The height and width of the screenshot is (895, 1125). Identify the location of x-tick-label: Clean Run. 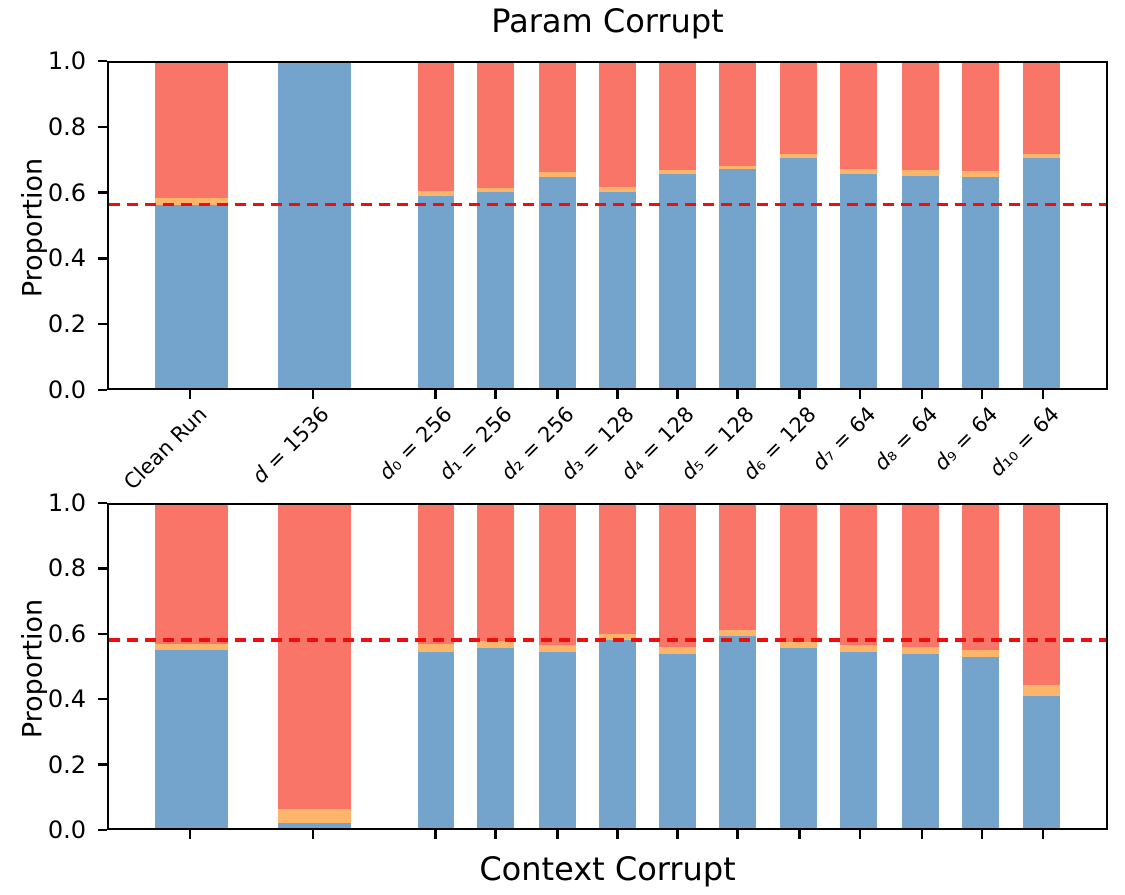
(165, 448).